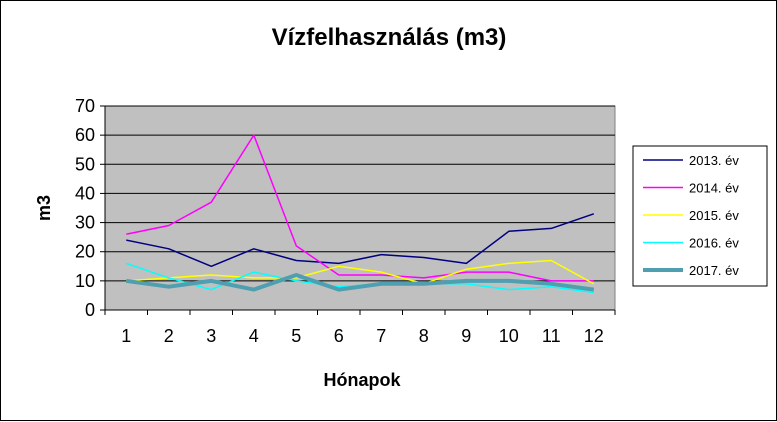 Image resolution: width=777 pixels, height=422 pixels. What do you see at coordinates (85, 135) in the screenshot?
I see `y-tick-label: 60` at bounding box center [85, 135].